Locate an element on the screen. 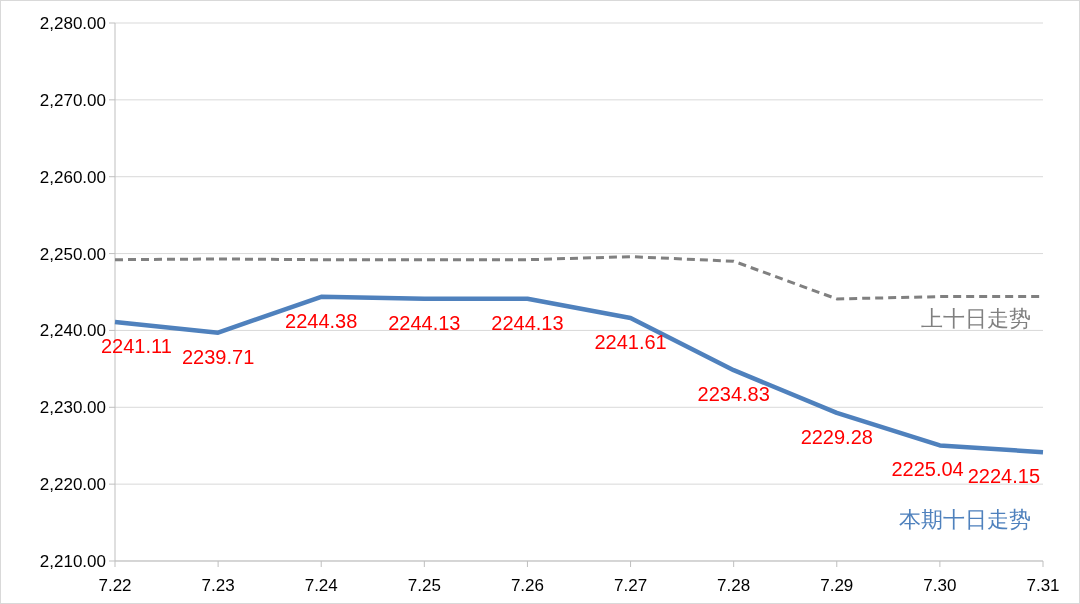 The width and height of the screenshot is (1080, 604). y-tick-label: 2,230.00 is located at coordinates (72, 408).